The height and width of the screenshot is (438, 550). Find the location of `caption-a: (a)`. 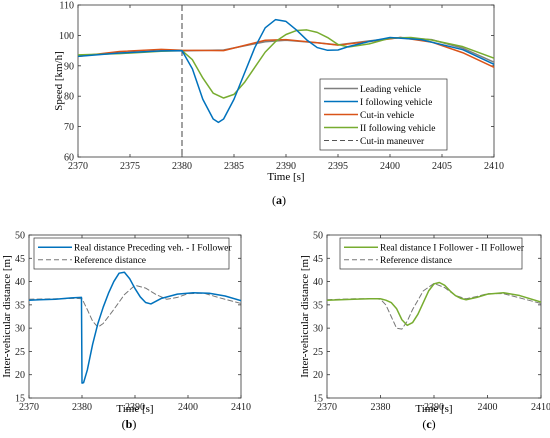

caption-a: (a) is located at coordinates (279, 200).